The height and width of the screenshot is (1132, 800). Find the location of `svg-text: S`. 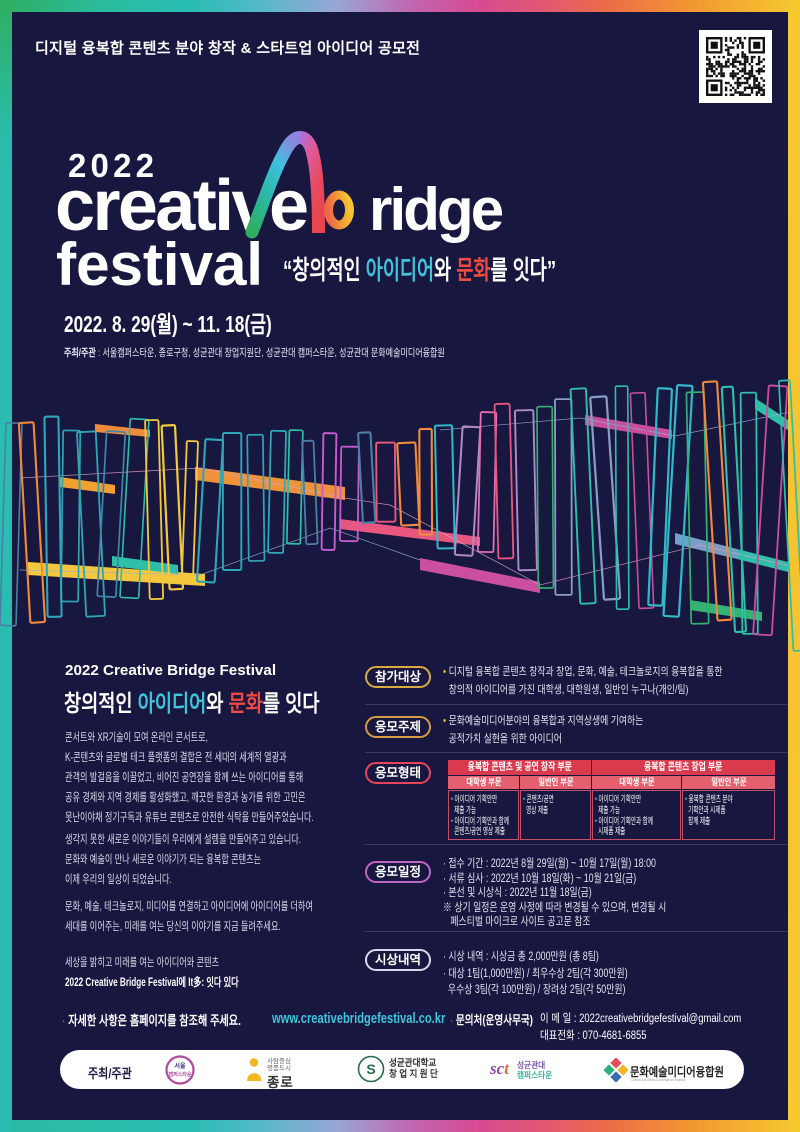

svg-text: S is located at coordinates (370, 1069).